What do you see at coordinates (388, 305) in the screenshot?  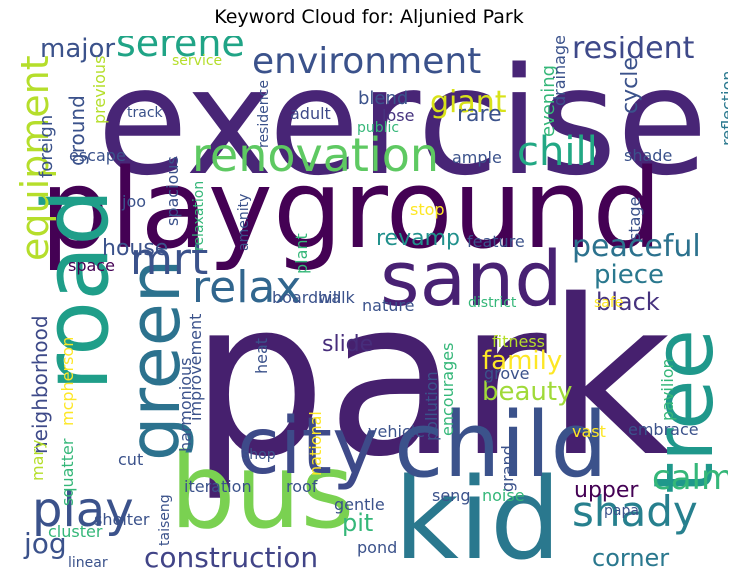 I see `word-nature: nature` at bounding box center [388, 305].